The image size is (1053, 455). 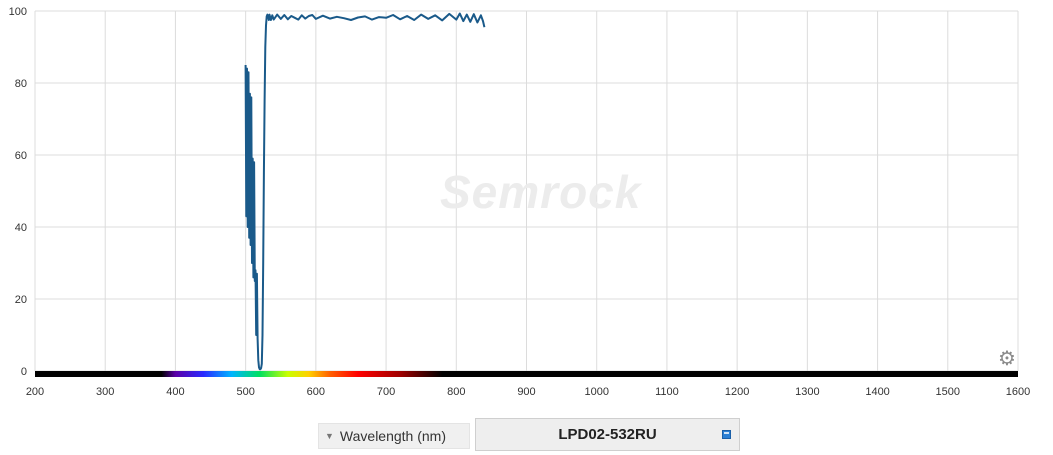 I want to click on x-tick-label: 700, so click(x=386, y=392).